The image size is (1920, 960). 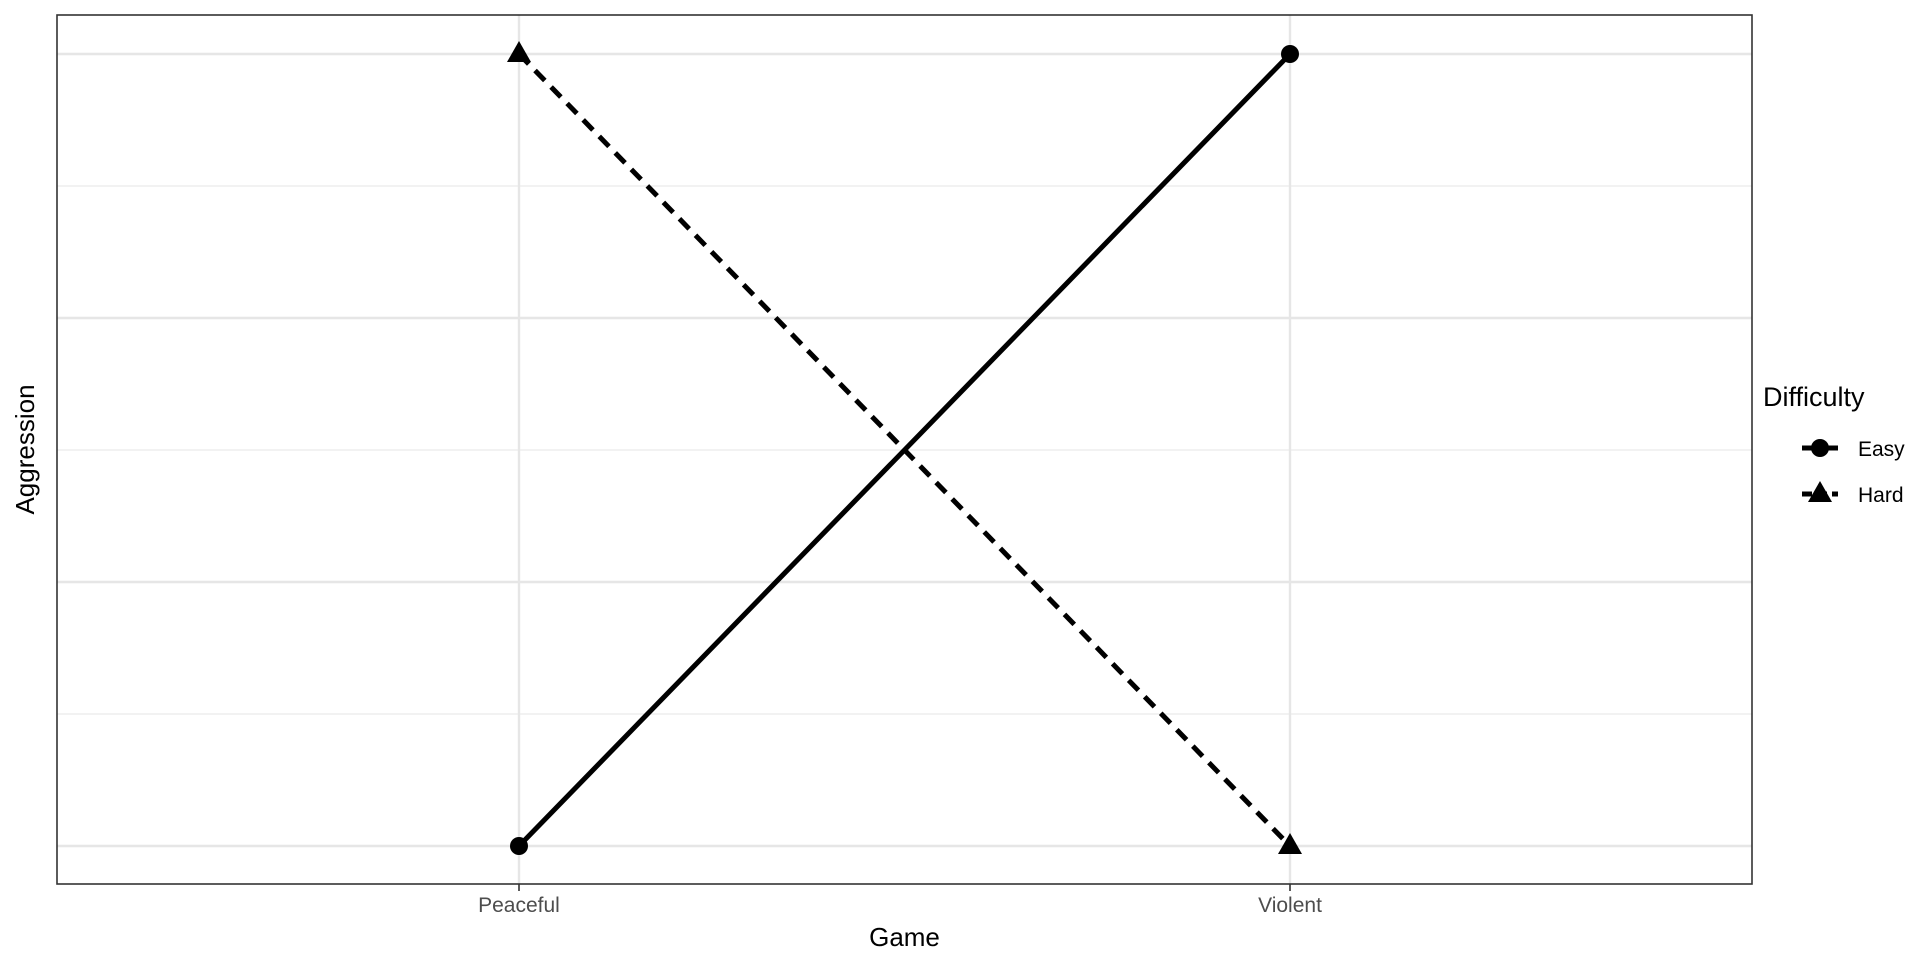 I want to click on point-easy-violent, so click(x=1290, y=54).